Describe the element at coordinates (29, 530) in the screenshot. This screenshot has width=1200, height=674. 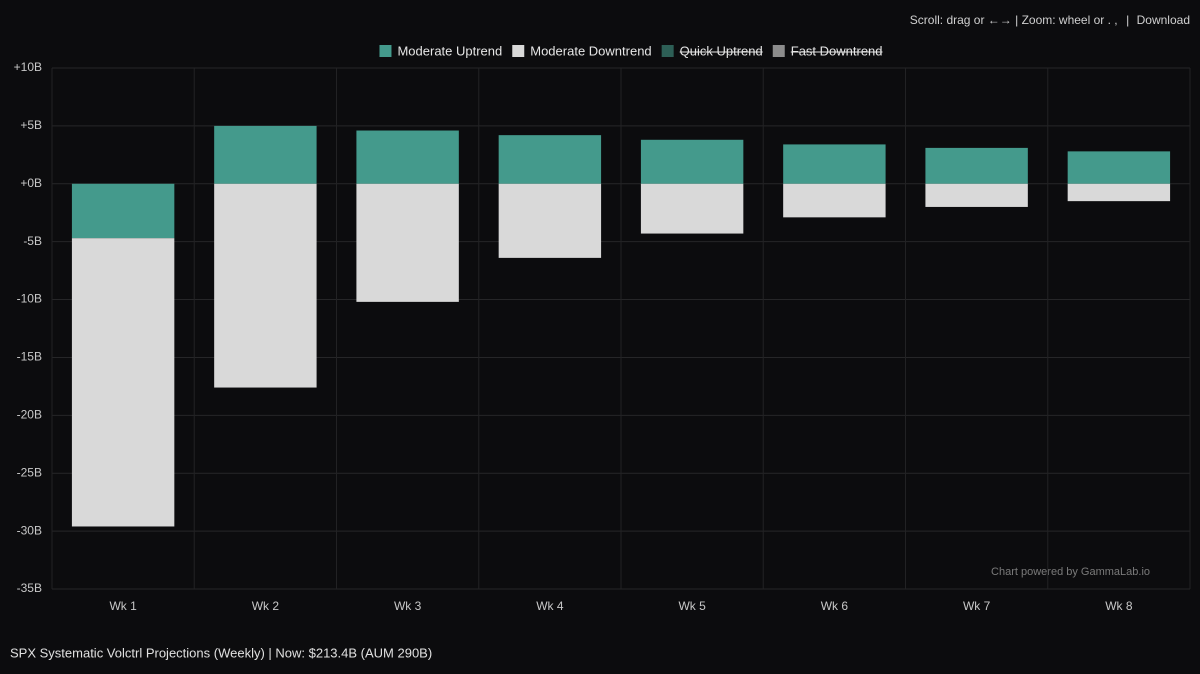
I see `y-tick-label: -30B` at that location.